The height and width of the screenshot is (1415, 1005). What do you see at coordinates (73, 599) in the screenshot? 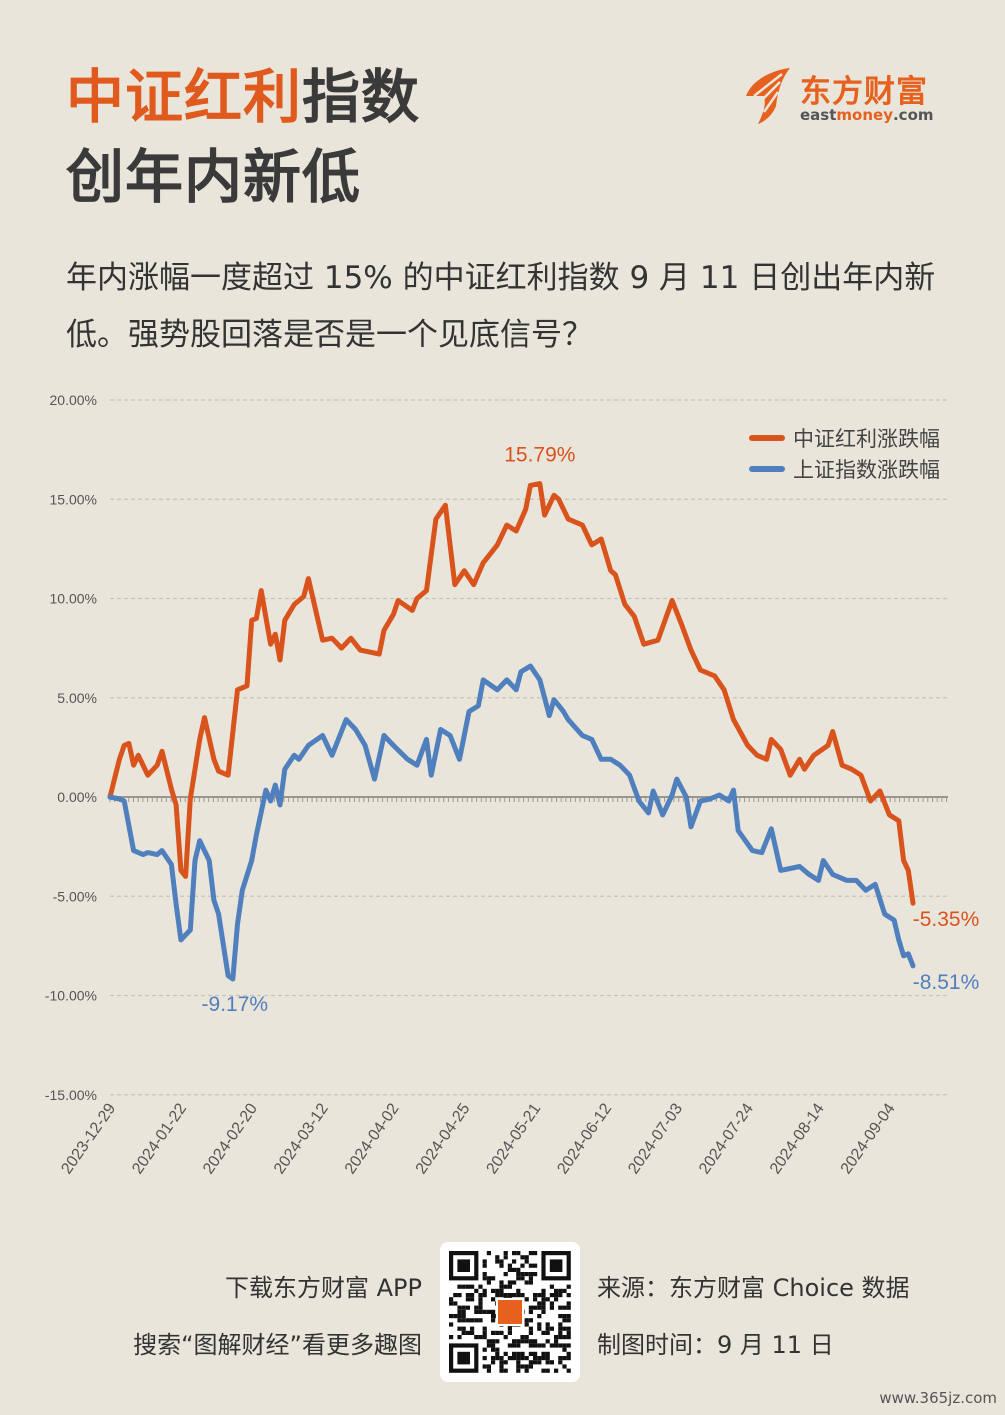
I see `y-tick-label: 10.00%` at bounding box center [73, 599].